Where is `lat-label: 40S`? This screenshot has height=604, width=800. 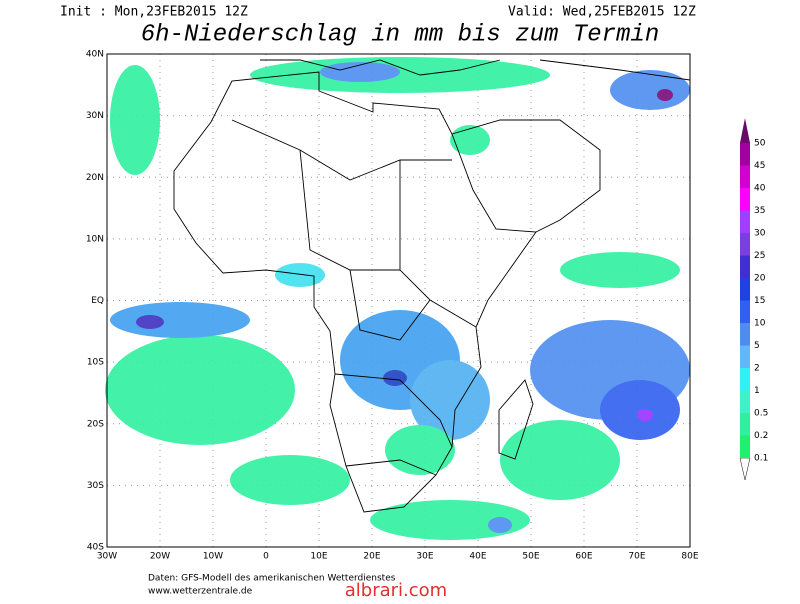
lat-label: 40S is located at coordinates (95, 548).